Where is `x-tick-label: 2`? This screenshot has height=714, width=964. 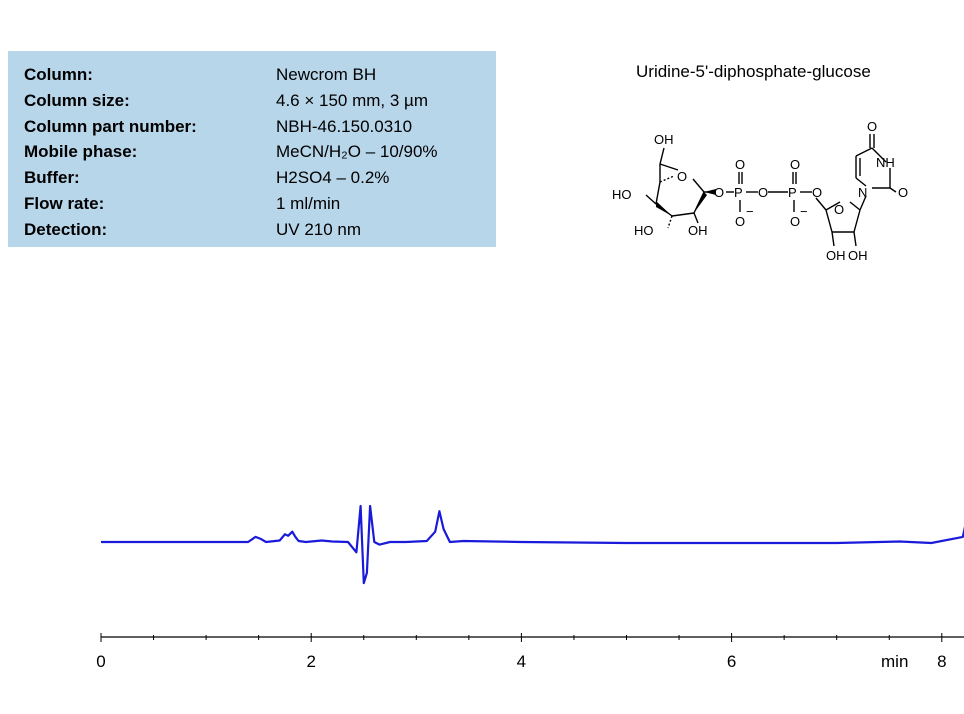
x-tick-label: 2 is located at coordinates (310, 661).